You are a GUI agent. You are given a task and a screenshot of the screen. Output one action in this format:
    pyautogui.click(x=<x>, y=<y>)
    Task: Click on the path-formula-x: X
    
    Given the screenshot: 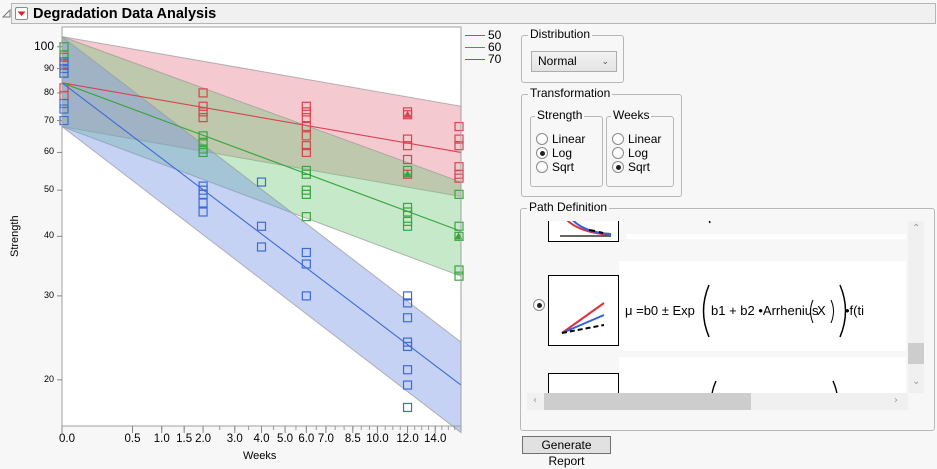 What is the action you would take?
    pyautogui.click(x=821, y=310)
    